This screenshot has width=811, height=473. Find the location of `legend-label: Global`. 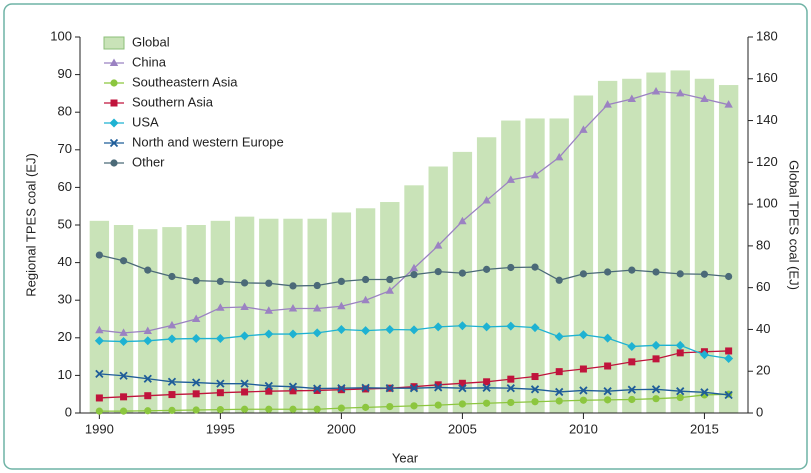

legend-label: Global is located at coordinates (151, 41).